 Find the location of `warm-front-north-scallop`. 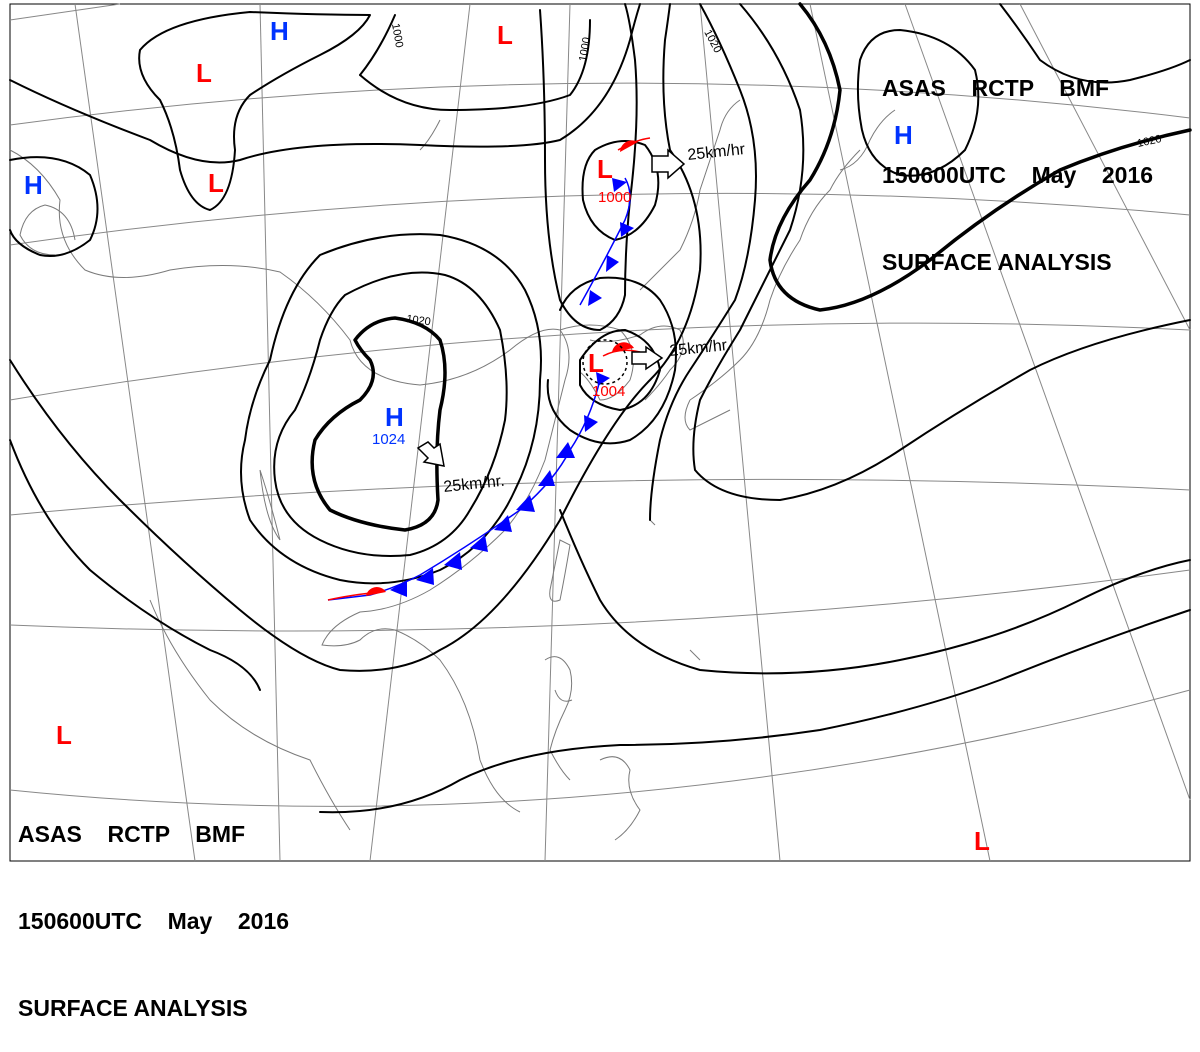

warm-front-north-scallop is located at coordinates (629, 146).